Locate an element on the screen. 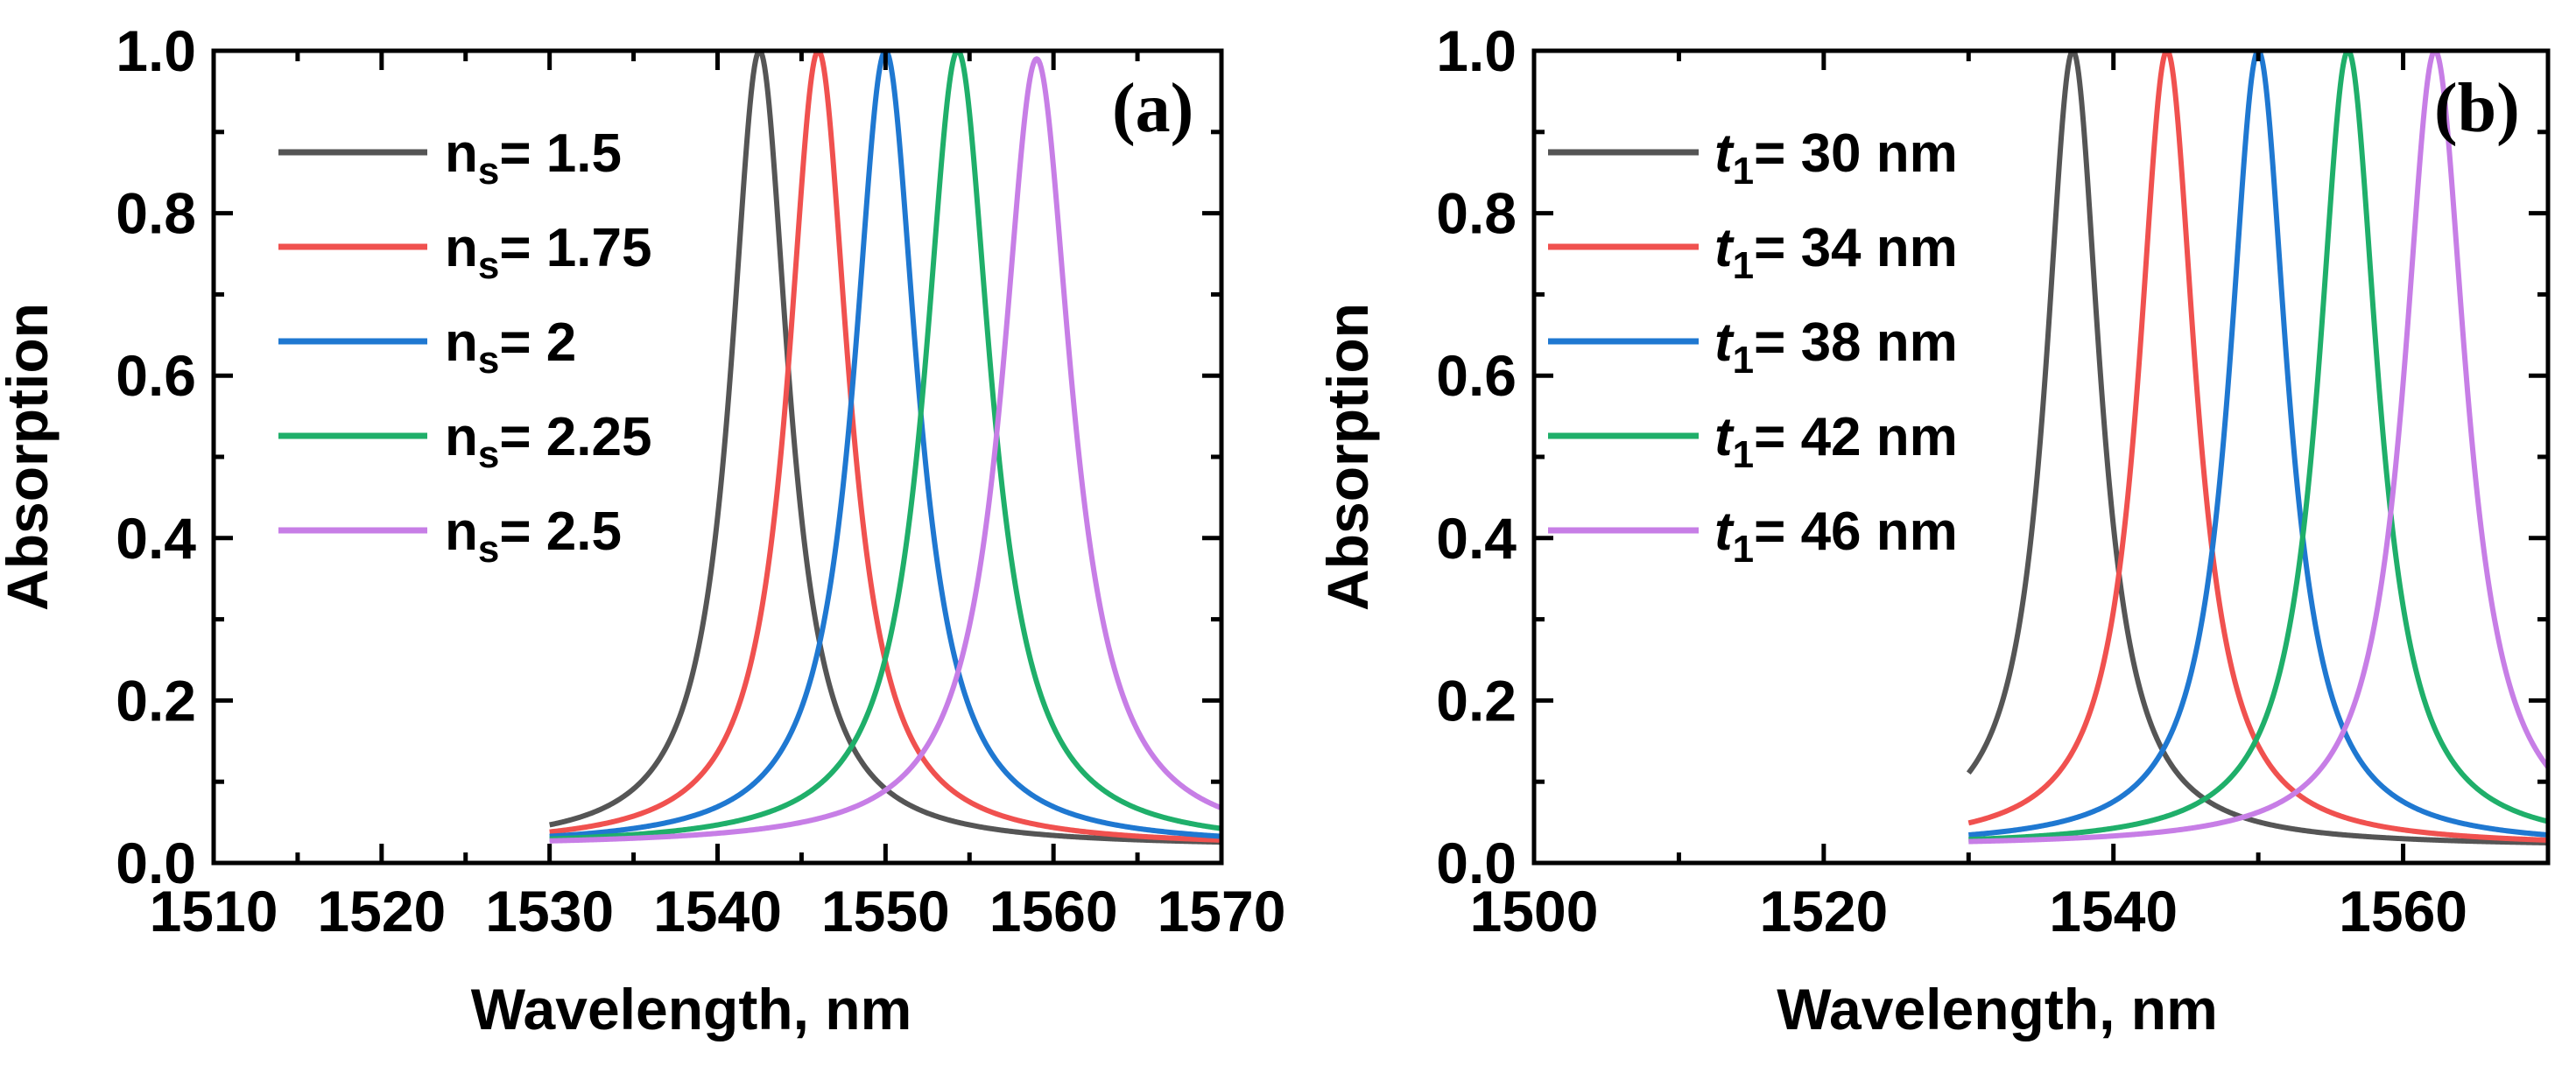  legend-entry-4: ns= 2.5 is located at coordinates (533, 536).